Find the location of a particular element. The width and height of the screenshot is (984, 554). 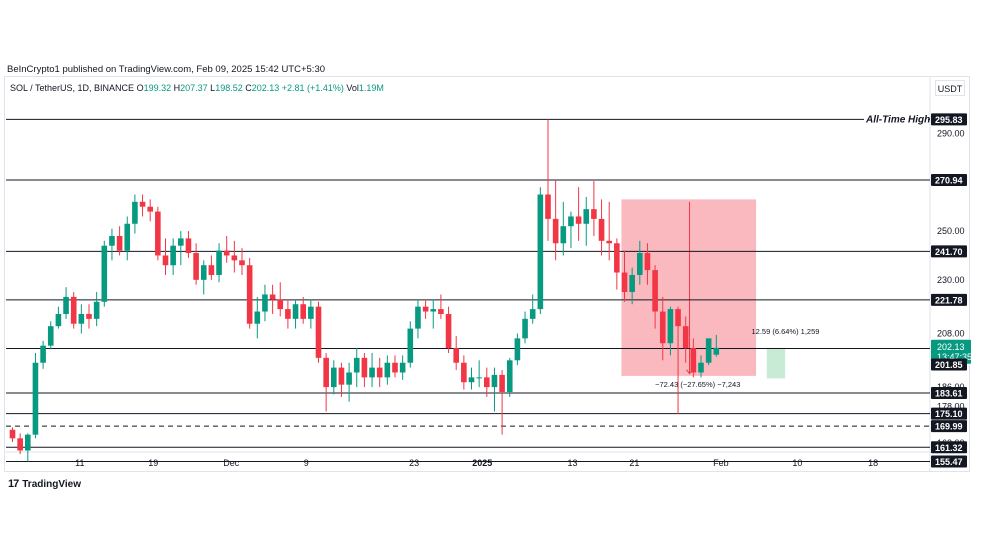

tradingview-logo: 17 TradingView is located at coordinates (44, 484).